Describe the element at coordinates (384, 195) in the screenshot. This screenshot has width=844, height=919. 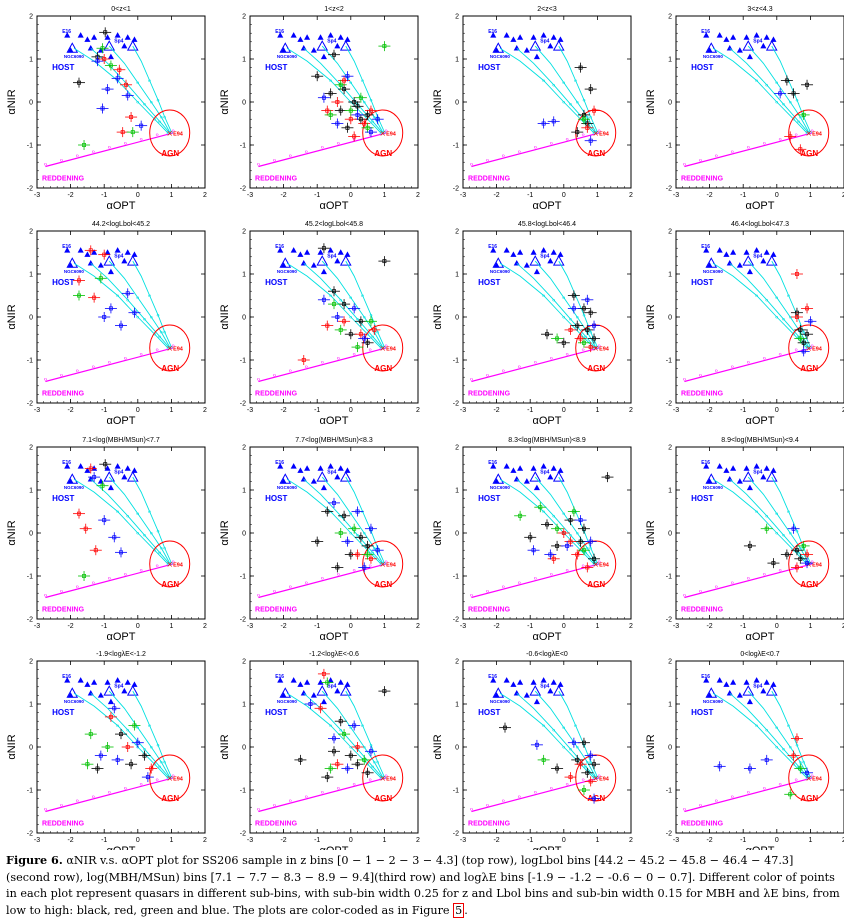
I see `x-tick-label: 1` at that location.